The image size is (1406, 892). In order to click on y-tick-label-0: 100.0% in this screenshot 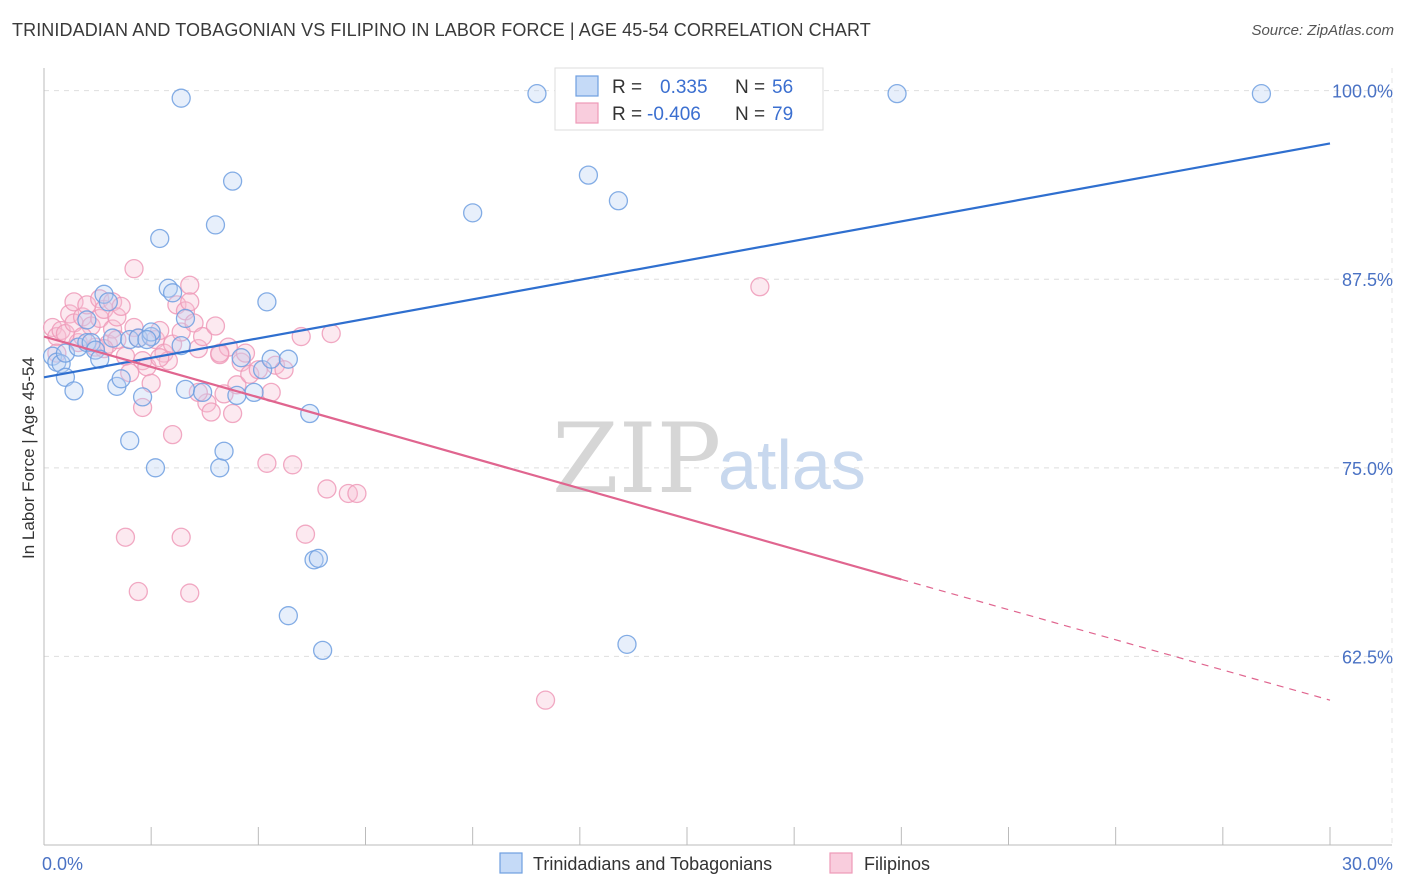, I will do `click(1362, 92)`.